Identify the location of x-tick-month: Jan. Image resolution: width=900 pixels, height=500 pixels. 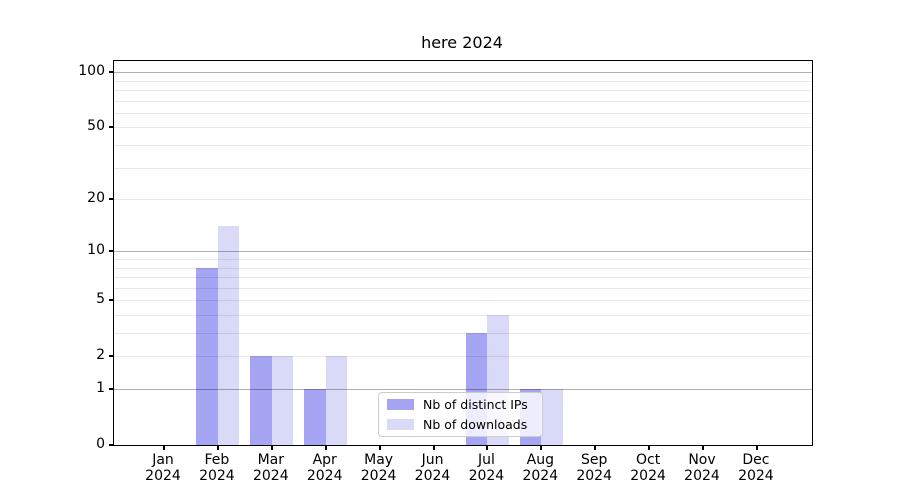
(163, 460).